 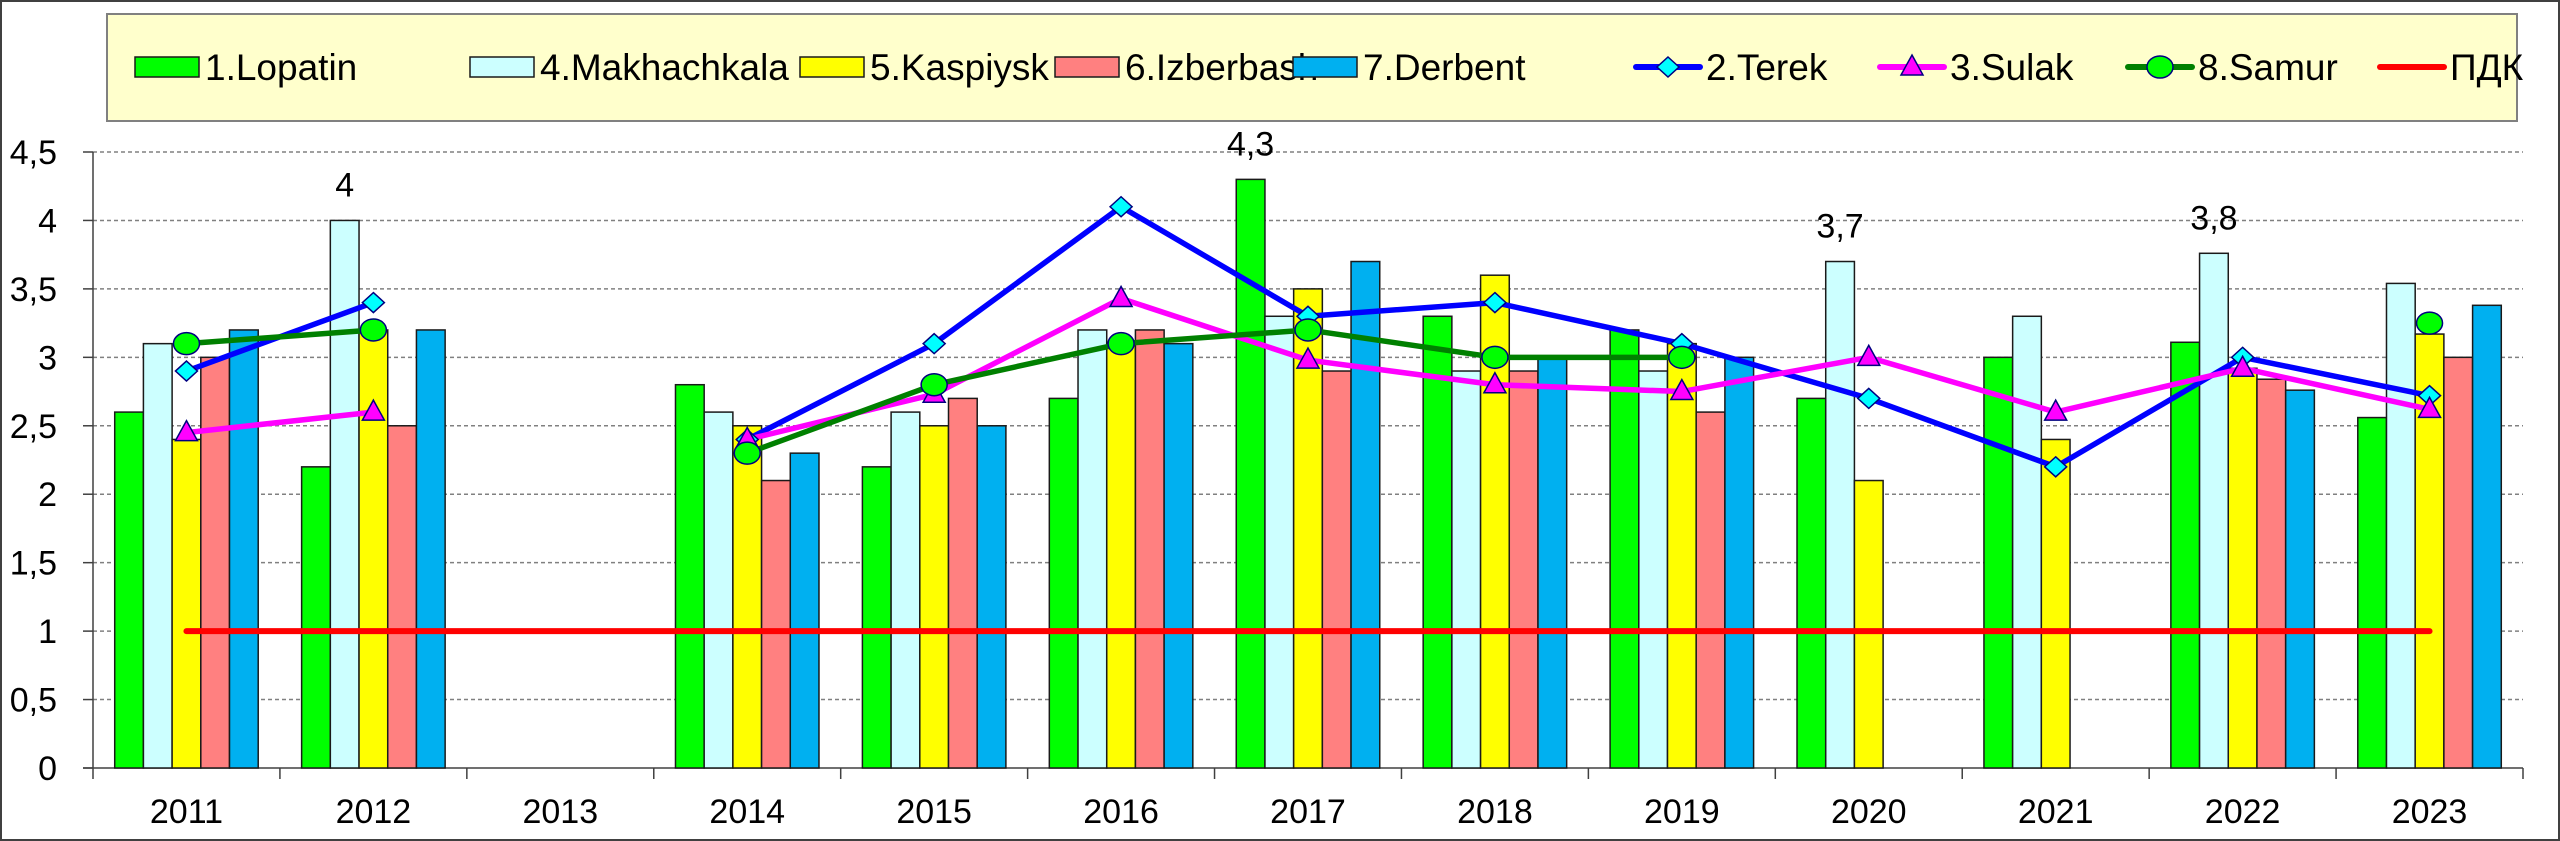 I want to click on legend-item: 1.Lopatin, so click(x=245, y=67).